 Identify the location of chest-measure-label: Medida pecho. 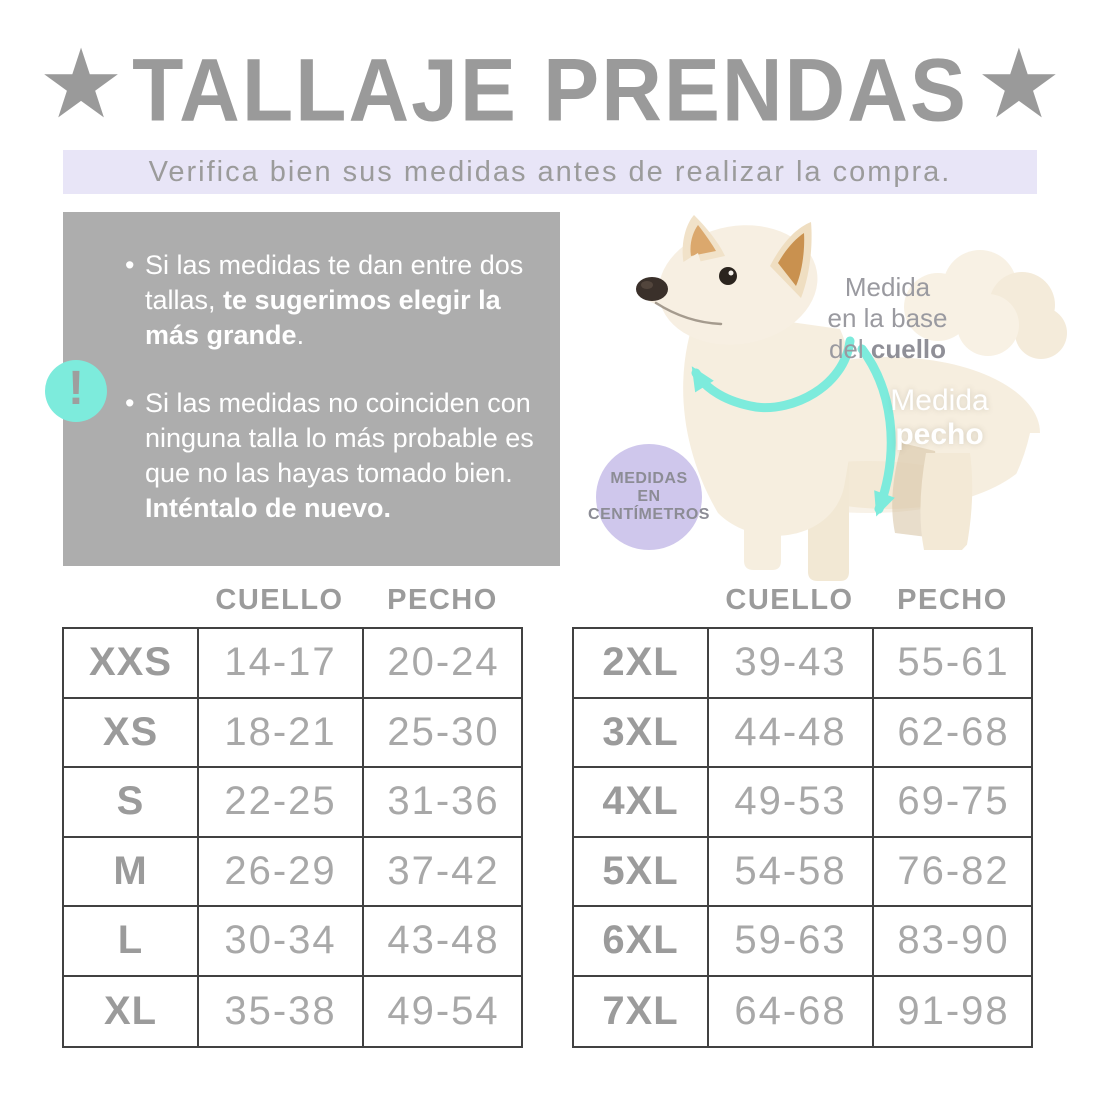
(939, 417).